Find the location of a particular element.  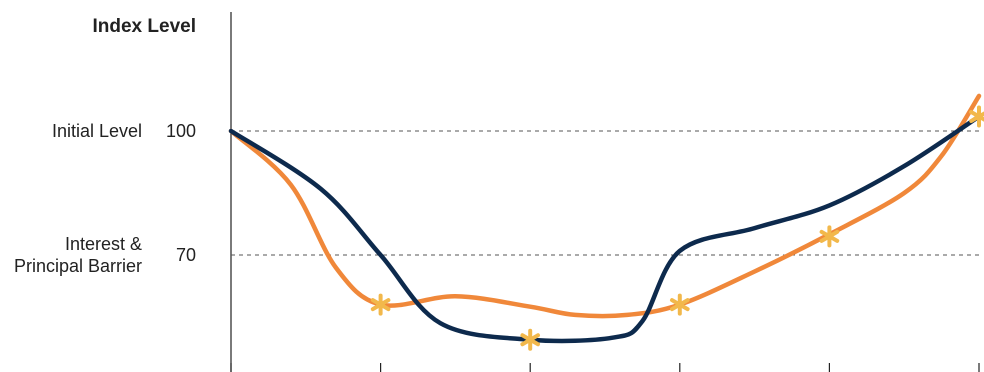

y-tick-label-0: 100 is located at coordinates (181, 131).